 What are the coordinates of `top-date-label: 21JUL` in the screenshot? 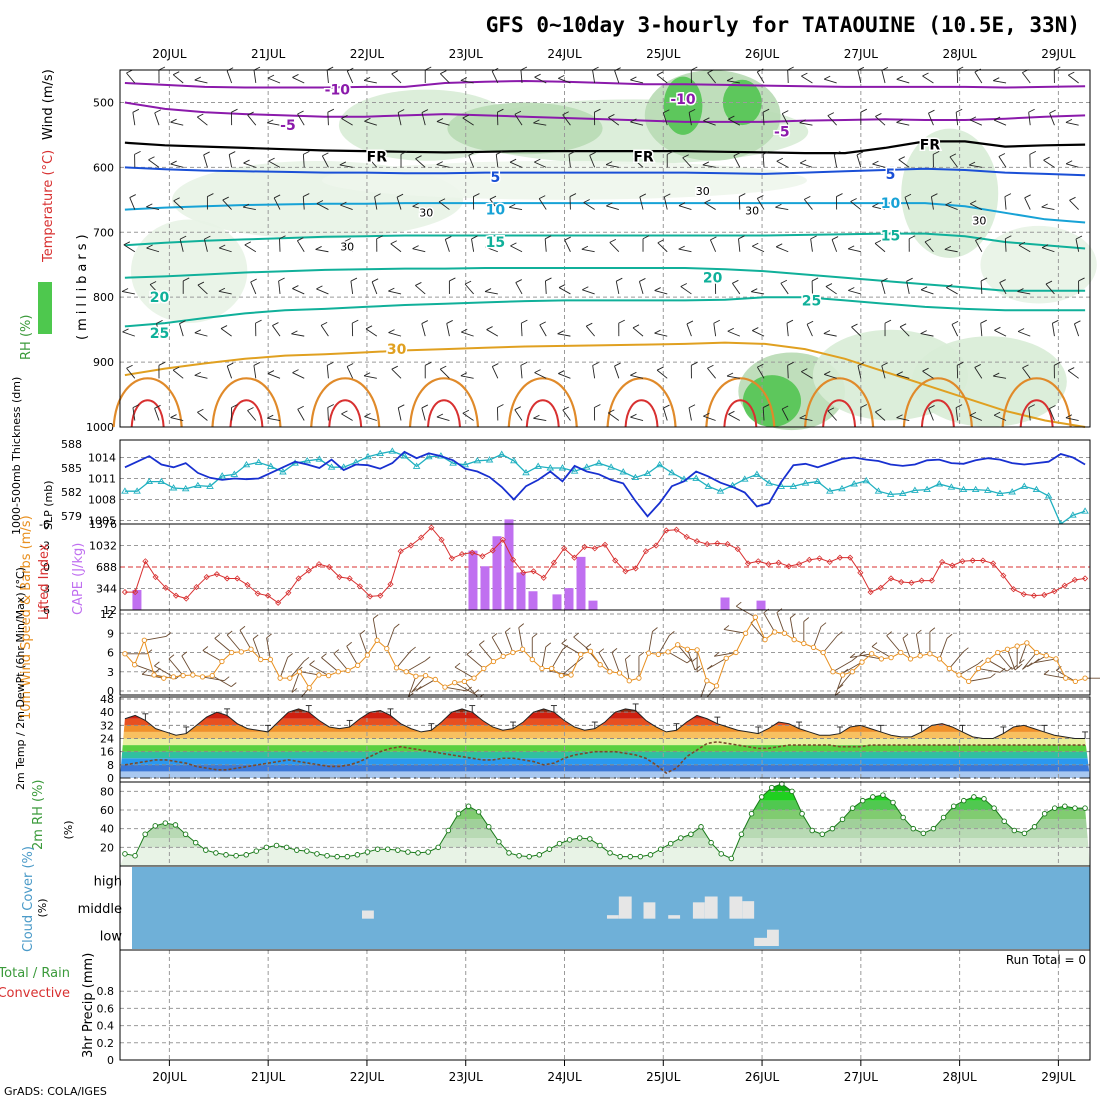 It's located at (268, 54).